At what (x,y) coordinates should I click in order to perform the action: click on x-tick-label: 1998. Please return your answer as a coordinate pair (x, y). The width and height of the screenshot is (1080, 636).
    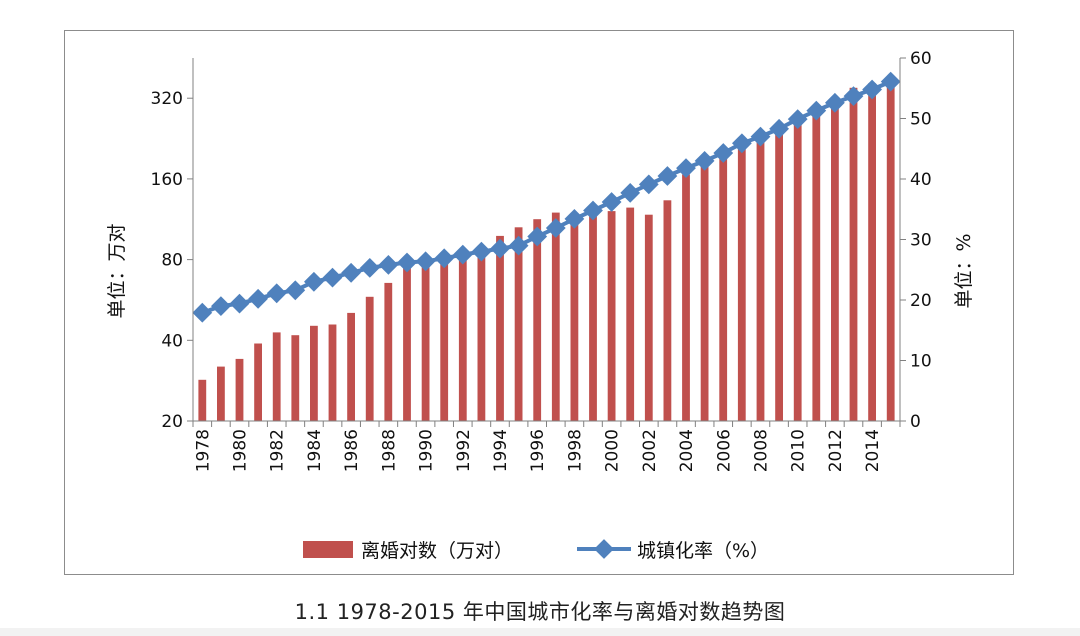
    Looking at the image, I should click on (575, 450).